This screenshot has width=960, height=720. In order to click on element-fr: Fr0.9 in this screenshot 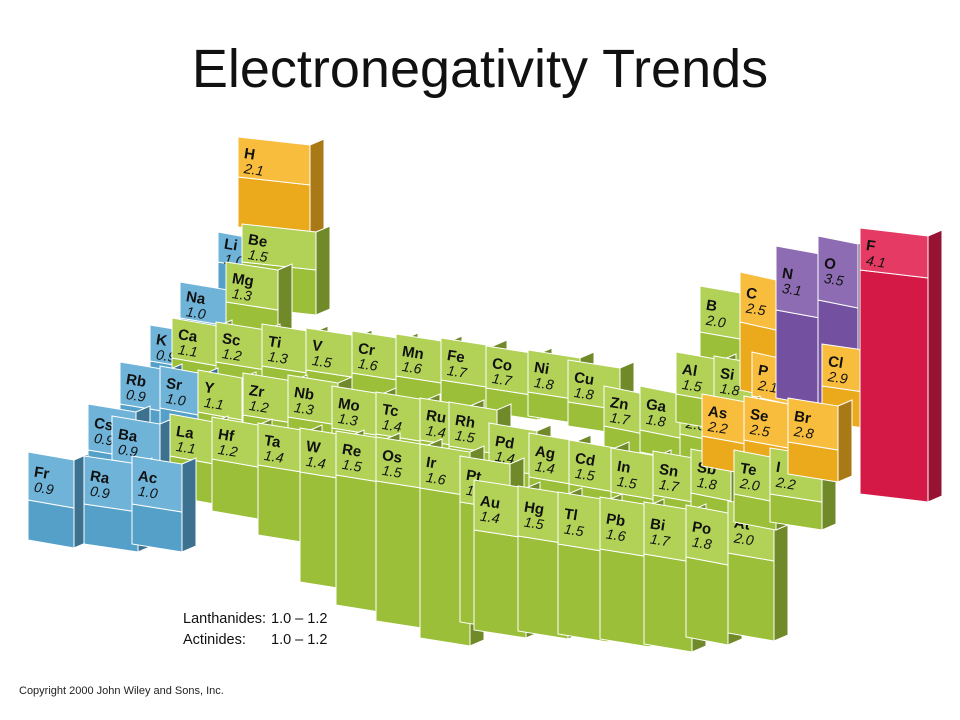, I will do `click(58, 500)`.